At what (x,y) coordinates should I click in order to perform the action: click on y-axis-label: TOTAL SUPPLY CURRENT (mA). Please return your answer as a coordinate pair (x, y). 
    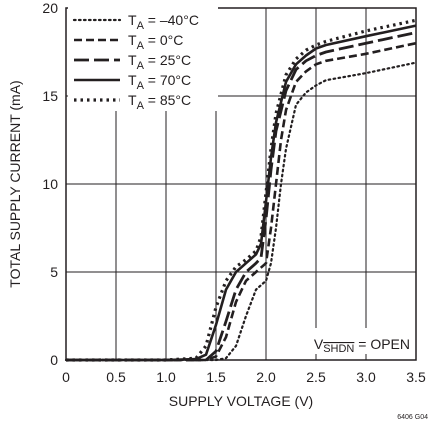
    Looking at the image, I should click on (15, 183).